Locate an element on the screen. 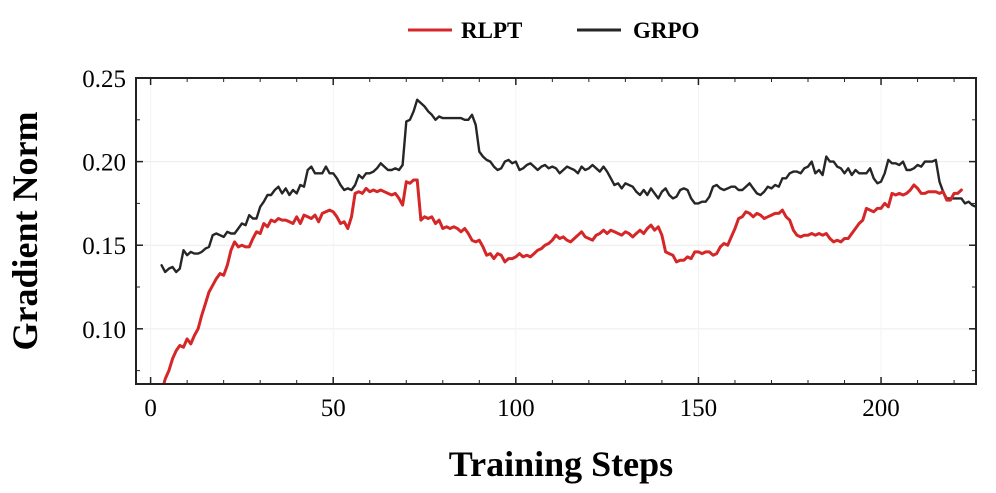  legend: RLPT GRPO is located at coordinates (553, 30).